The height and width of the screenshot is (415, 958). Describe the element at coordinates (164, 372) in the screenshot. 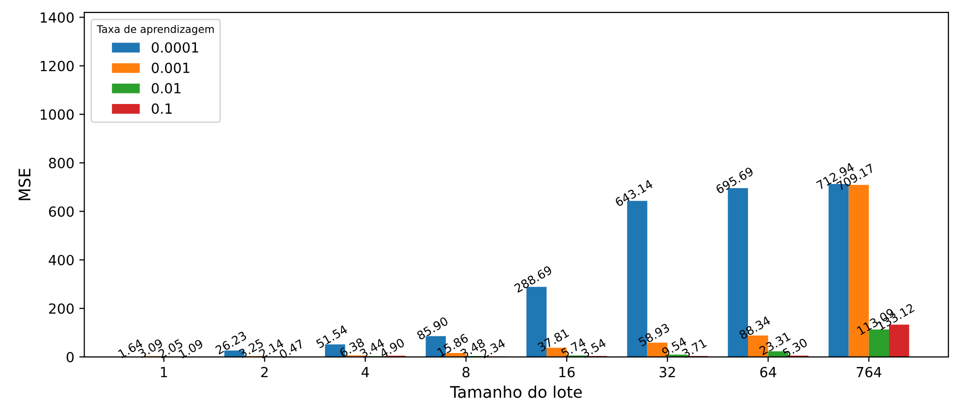

I see `x-tick-label: 1` at that location.